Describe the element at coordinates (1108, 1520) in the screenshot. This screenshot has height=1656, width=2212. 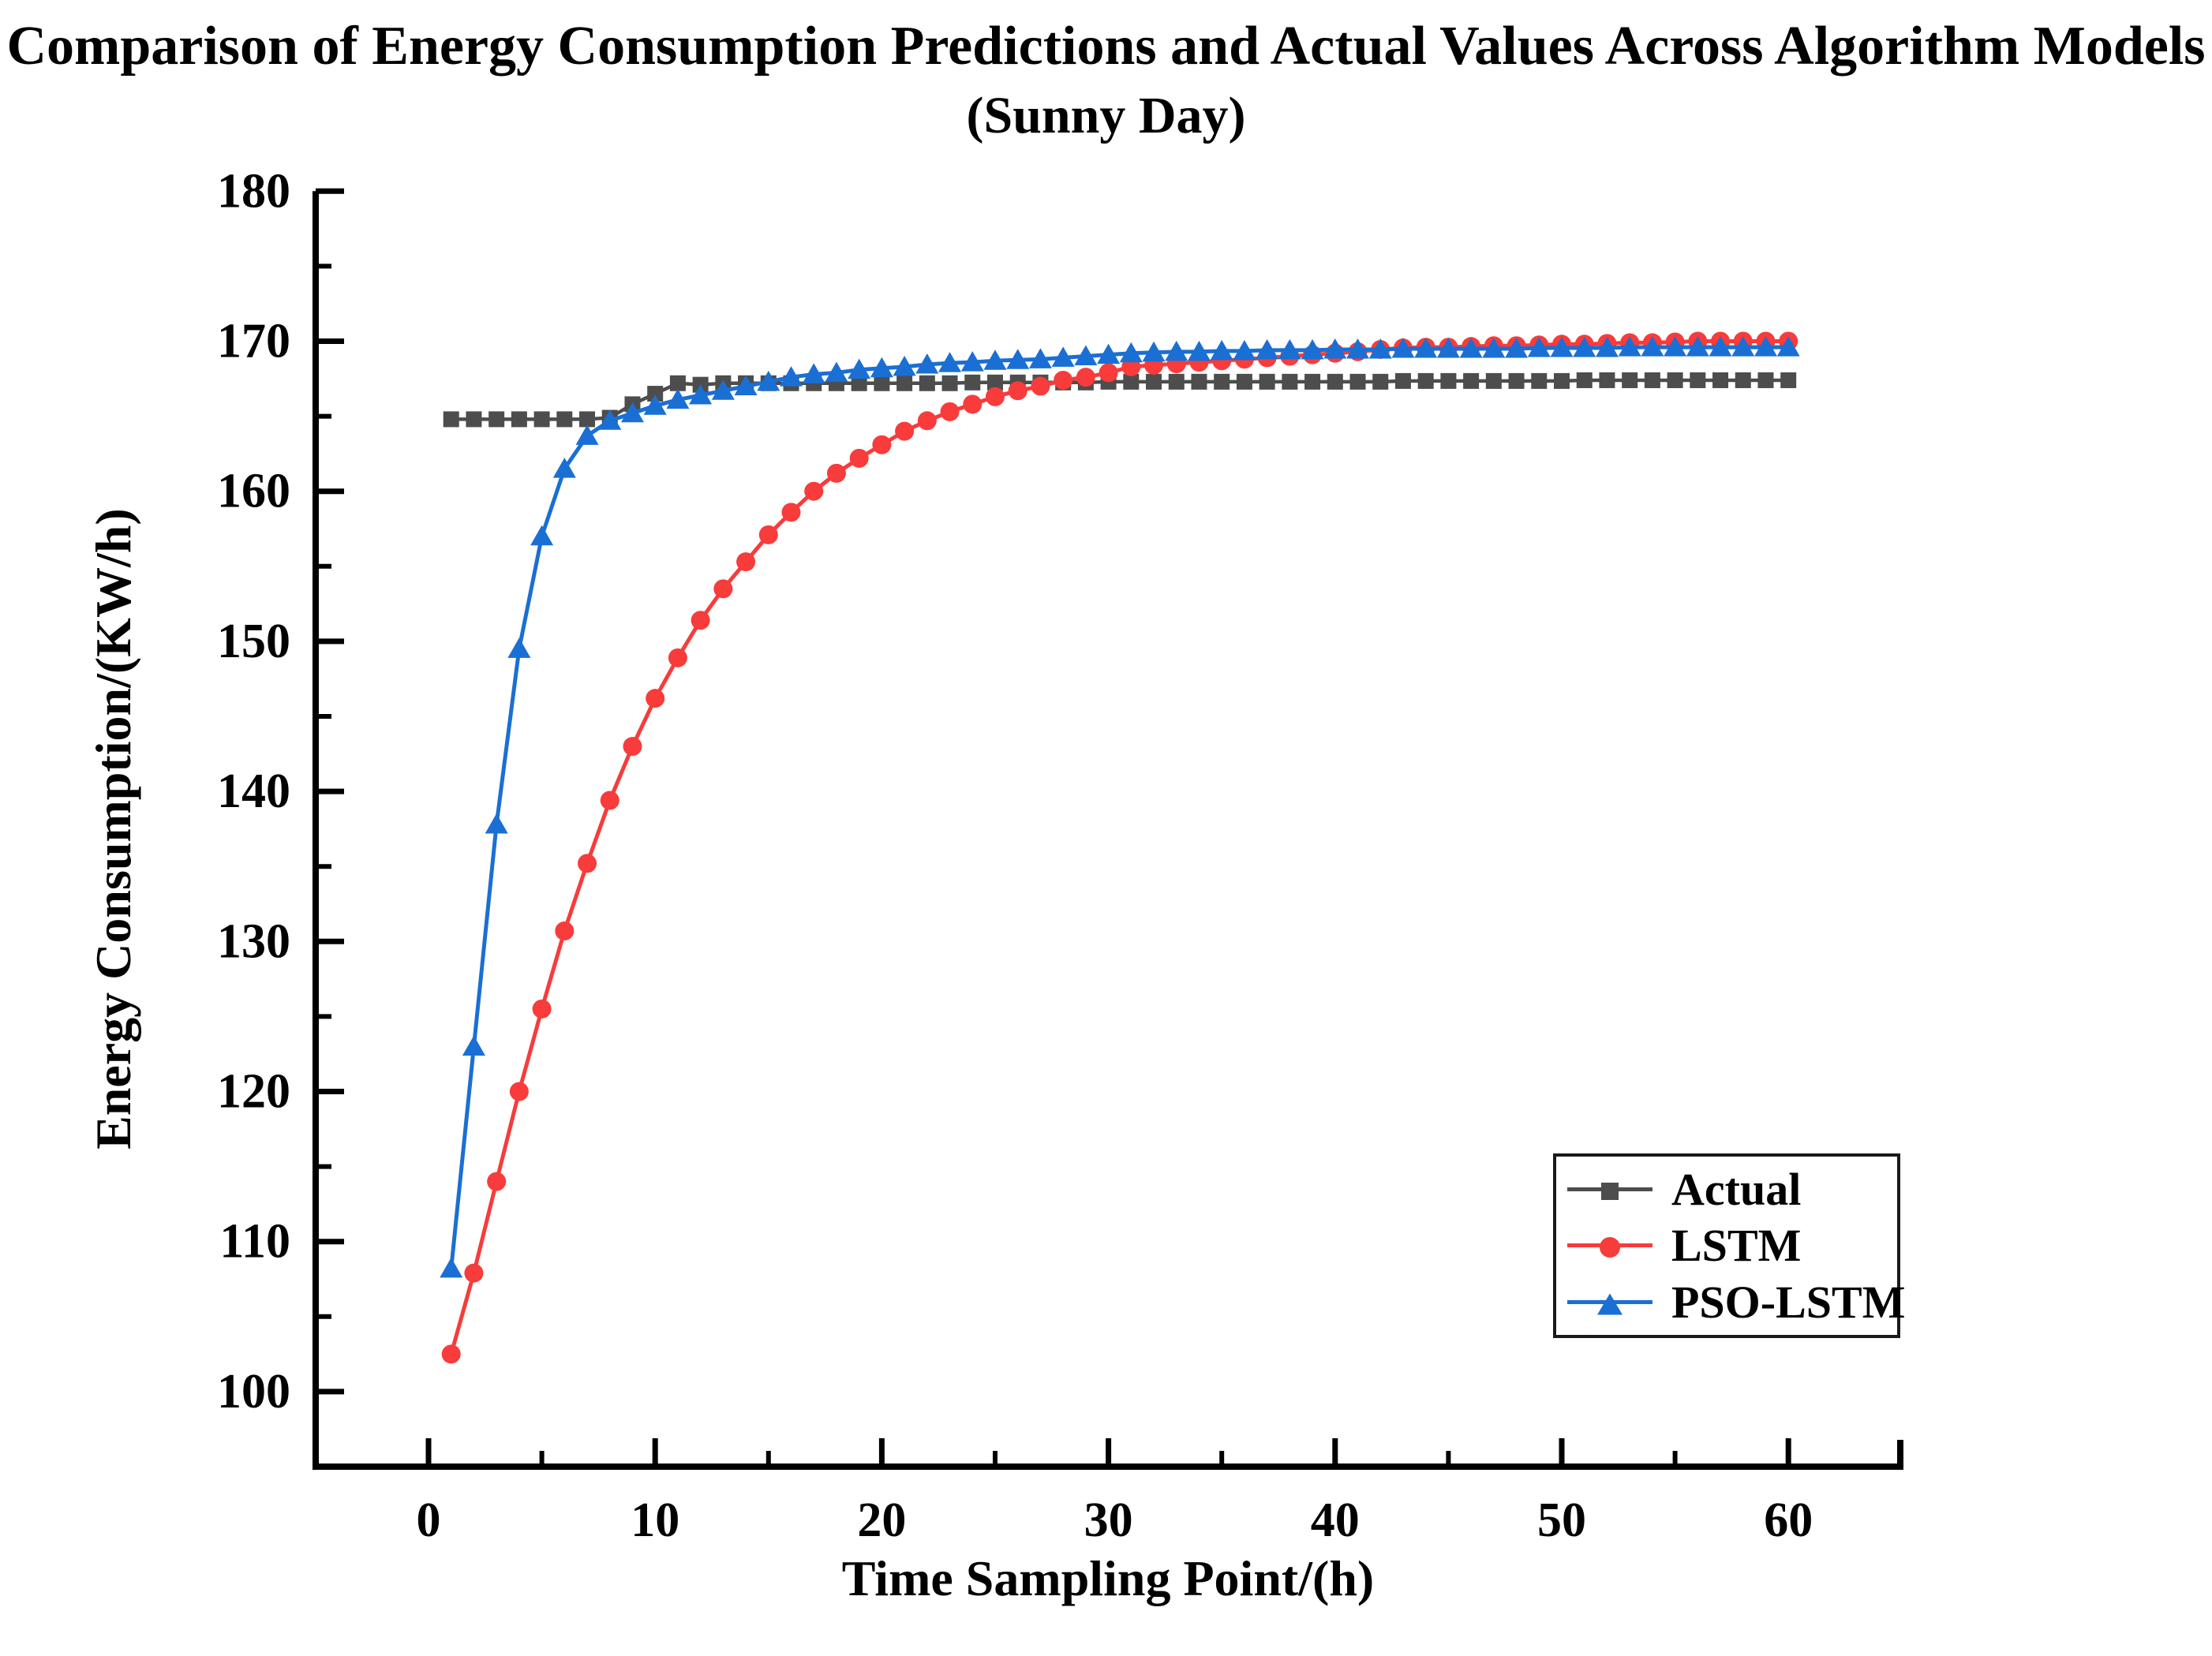
I see `x-tick-label: 30` at that location.